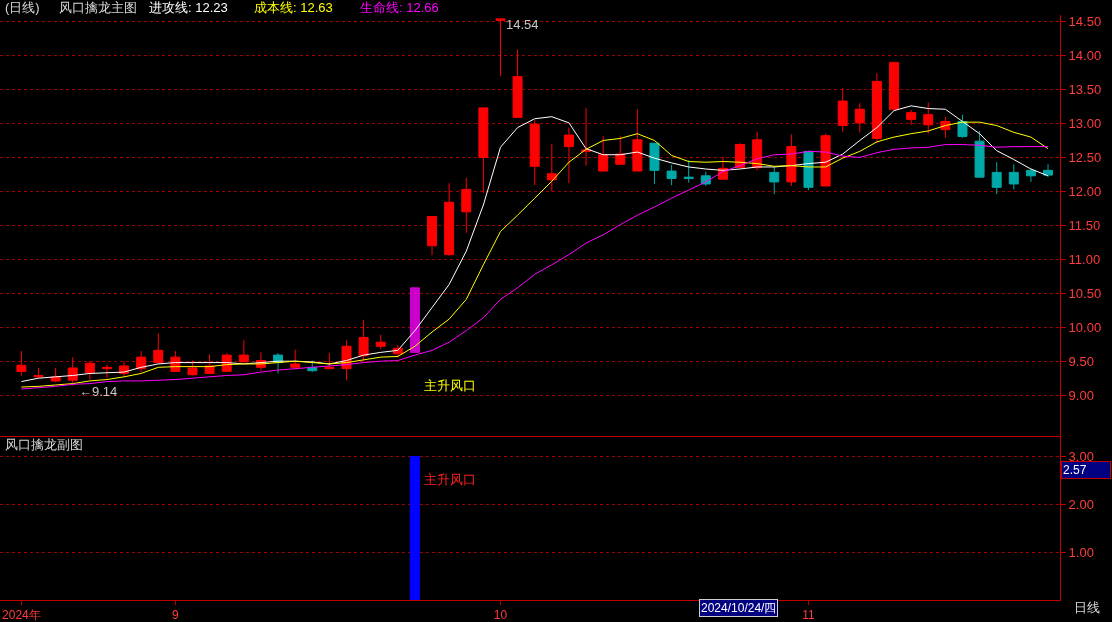 The width and height of the screenshot is (1112, 622). Describe the element at coordinates (1084, 225) in the screenshot. I see `y-tick-label: 11.50` at that location.